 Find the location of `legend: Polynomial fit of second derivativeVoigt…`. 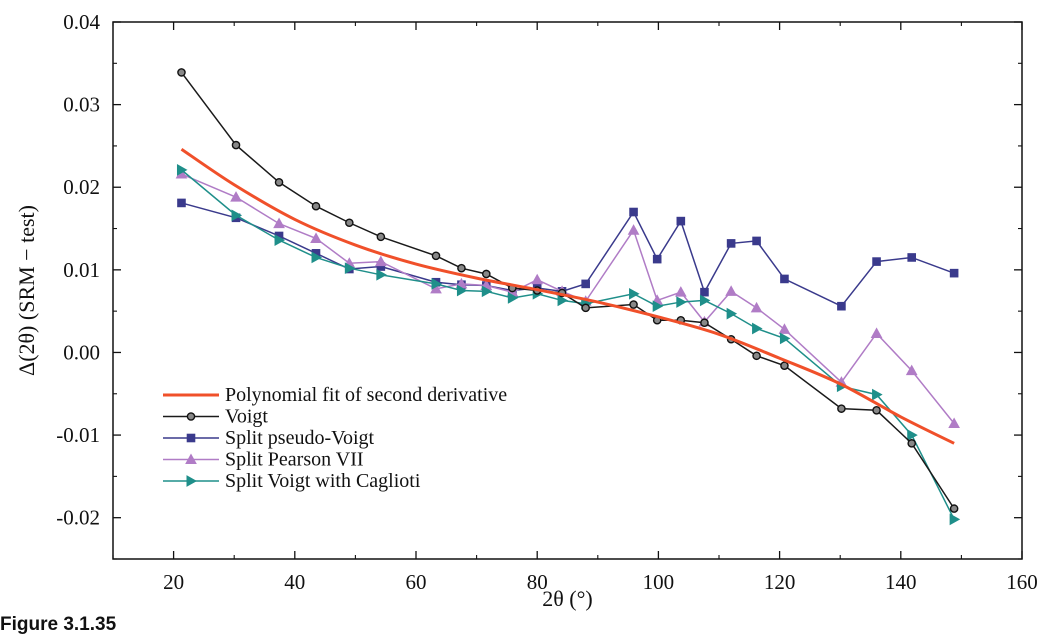

legend: Polynomial fit of second derivativeVoigt… is located at coordinates (335, 438).